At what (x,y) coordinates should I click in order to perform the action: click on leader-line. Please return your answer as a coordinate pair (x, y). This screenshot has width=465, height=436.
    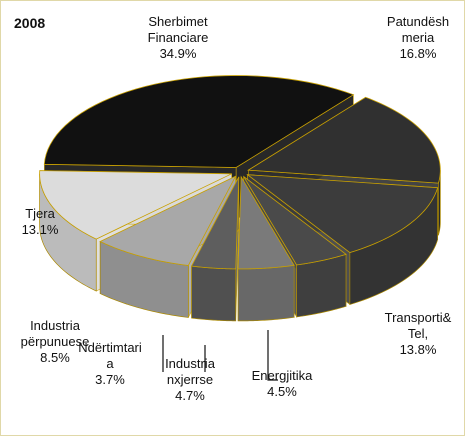
    Looking at the image, I should click on (272, 355).